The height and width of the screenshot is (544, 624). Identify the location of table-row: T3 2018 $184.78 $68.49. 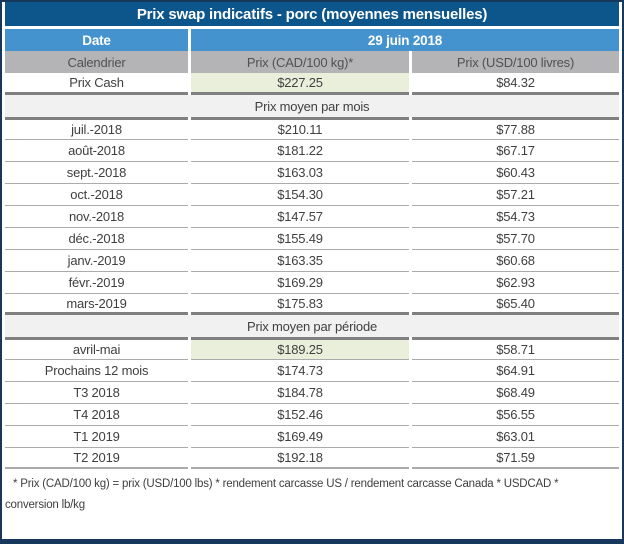
(312, 392).